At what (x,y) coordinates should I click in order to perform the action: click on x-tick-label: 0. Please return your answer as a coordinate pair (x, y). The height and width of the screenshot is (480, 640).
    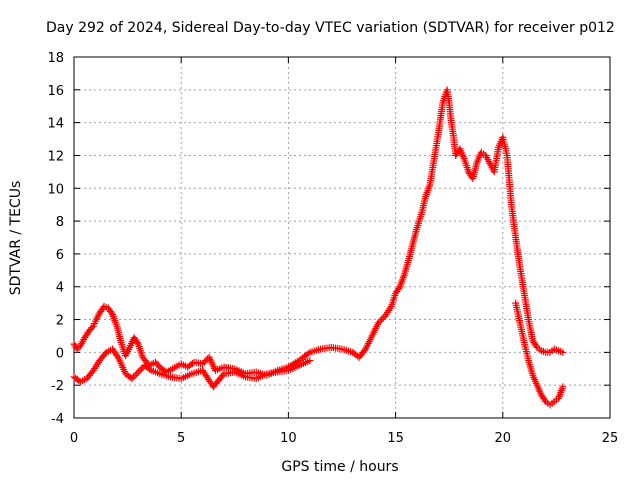
    Looking at the image, I should click on (74, 438).